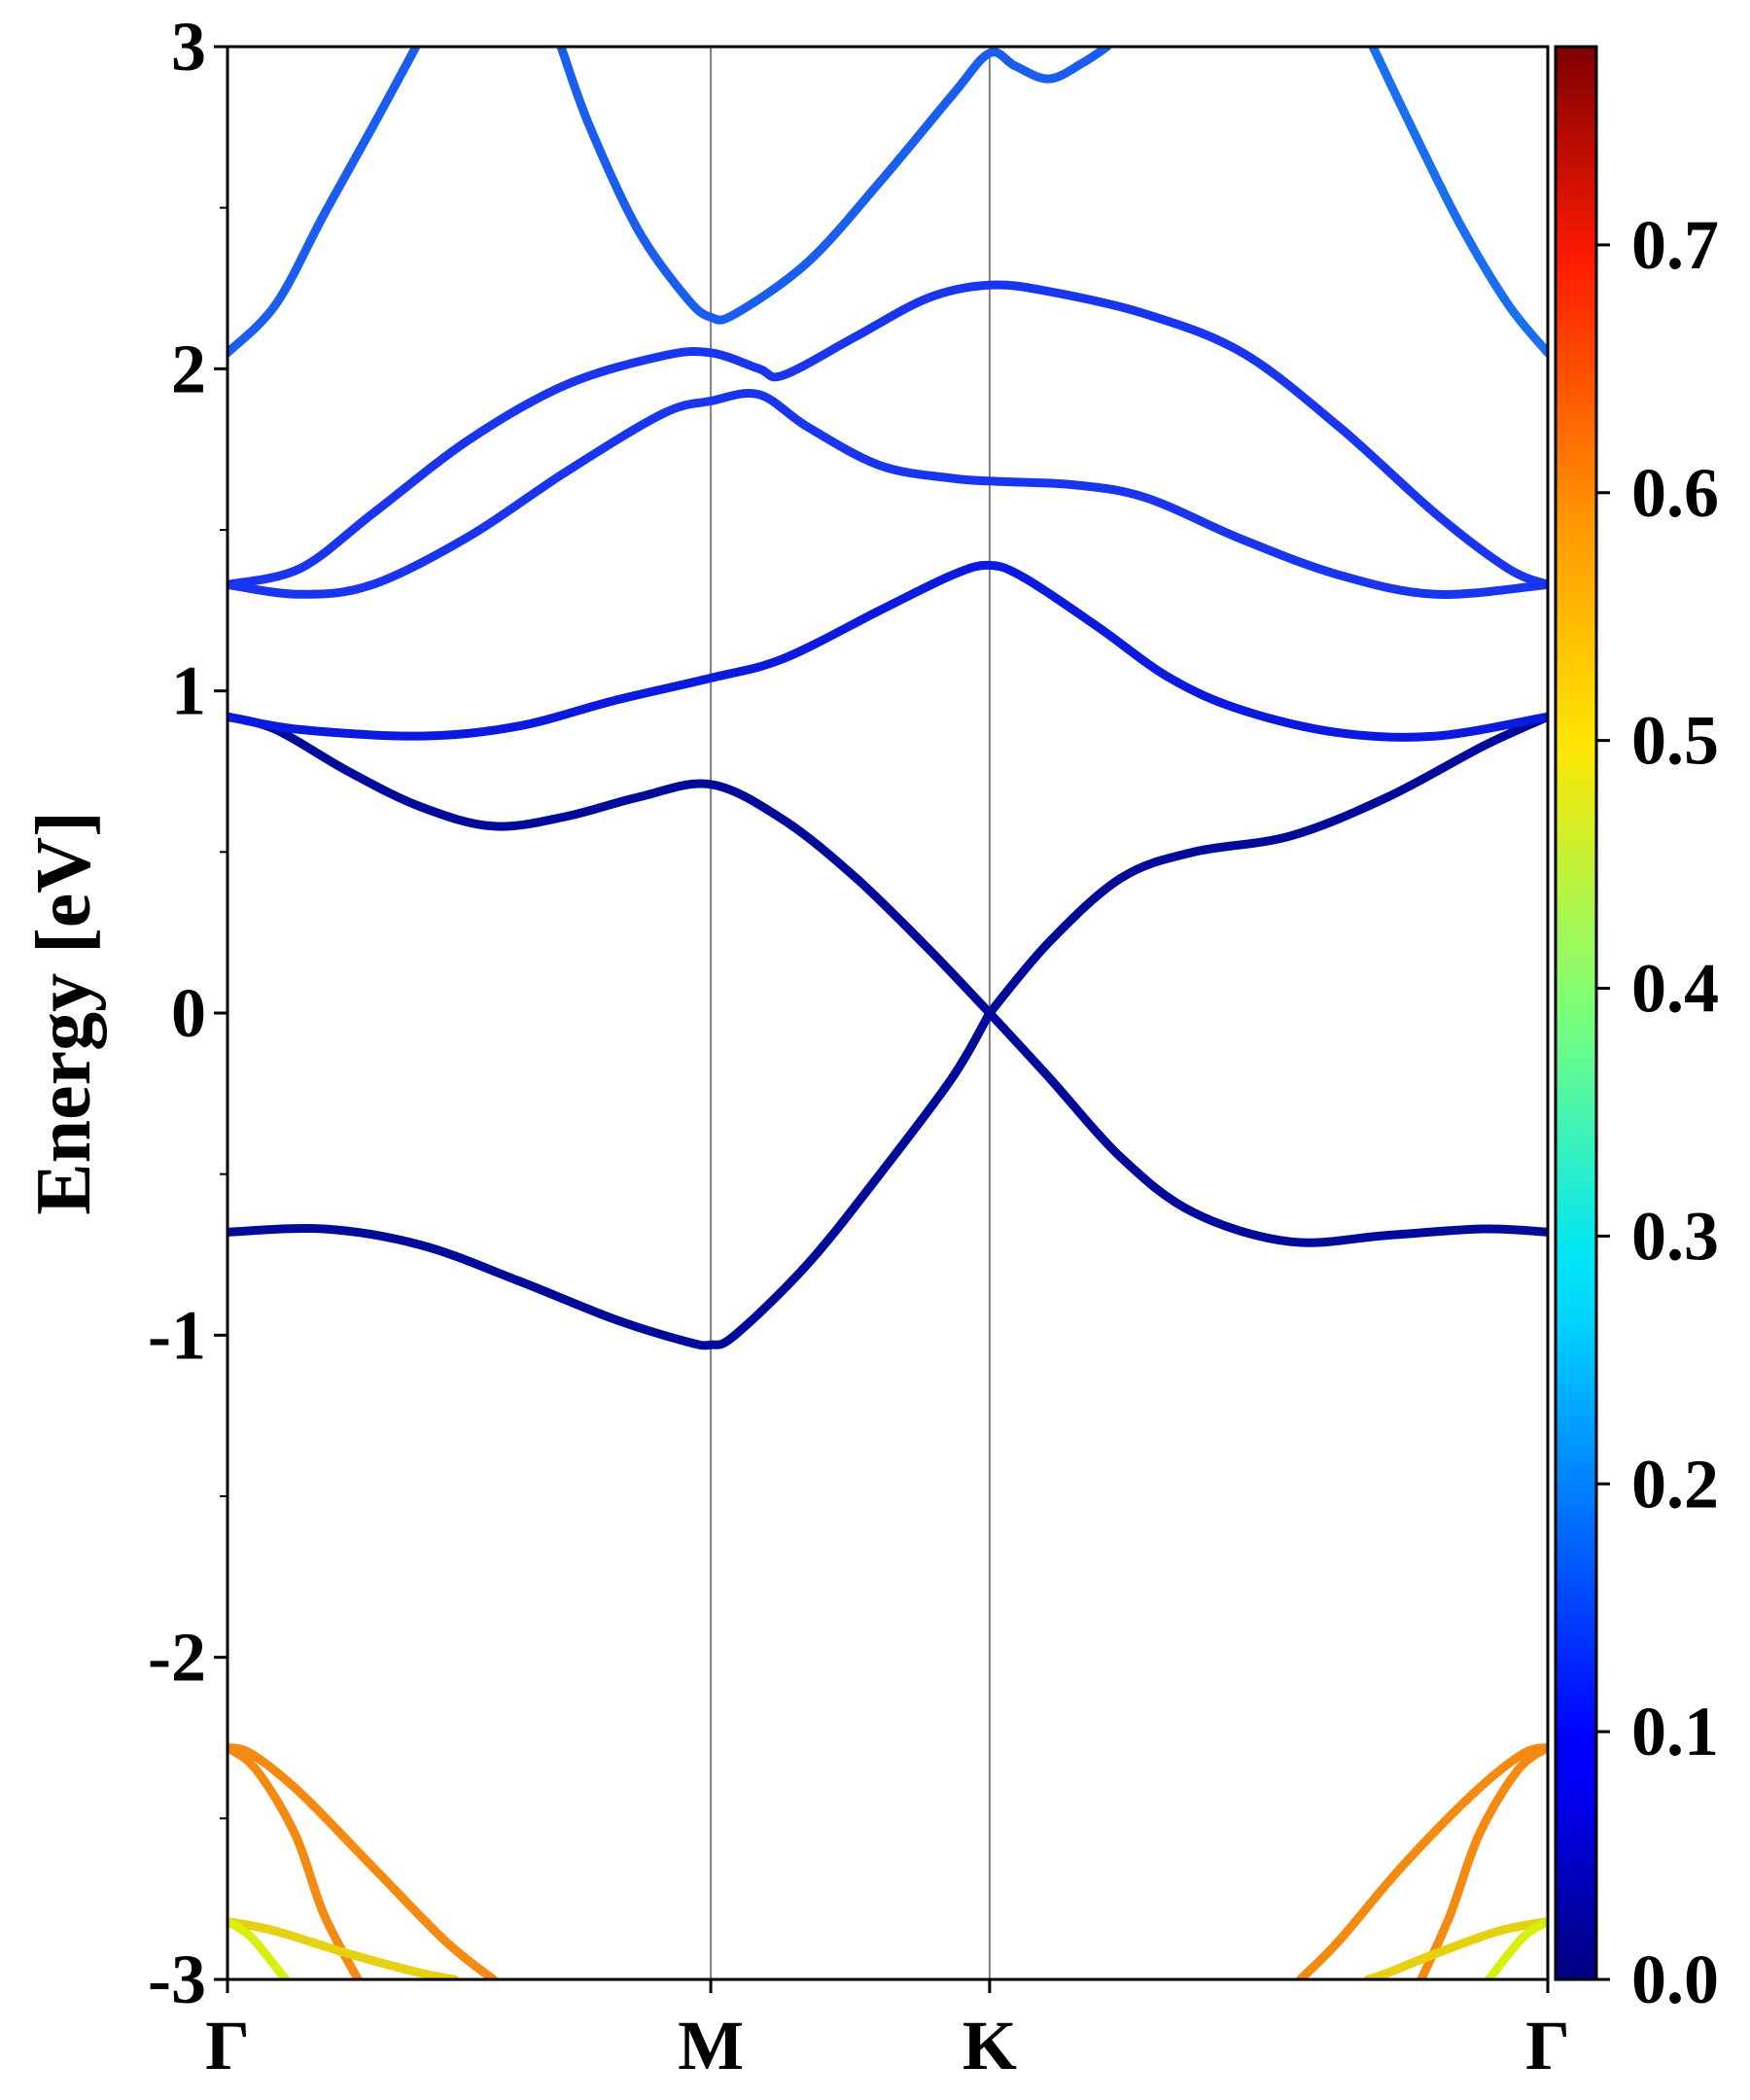 The width and height of the screenshot is (1750, 2100). What do you see at coordinates (1675, 1483) in the screenshot?
I see `colorbar-tick-label: 0.2` at bounding box center [1675, 1483].